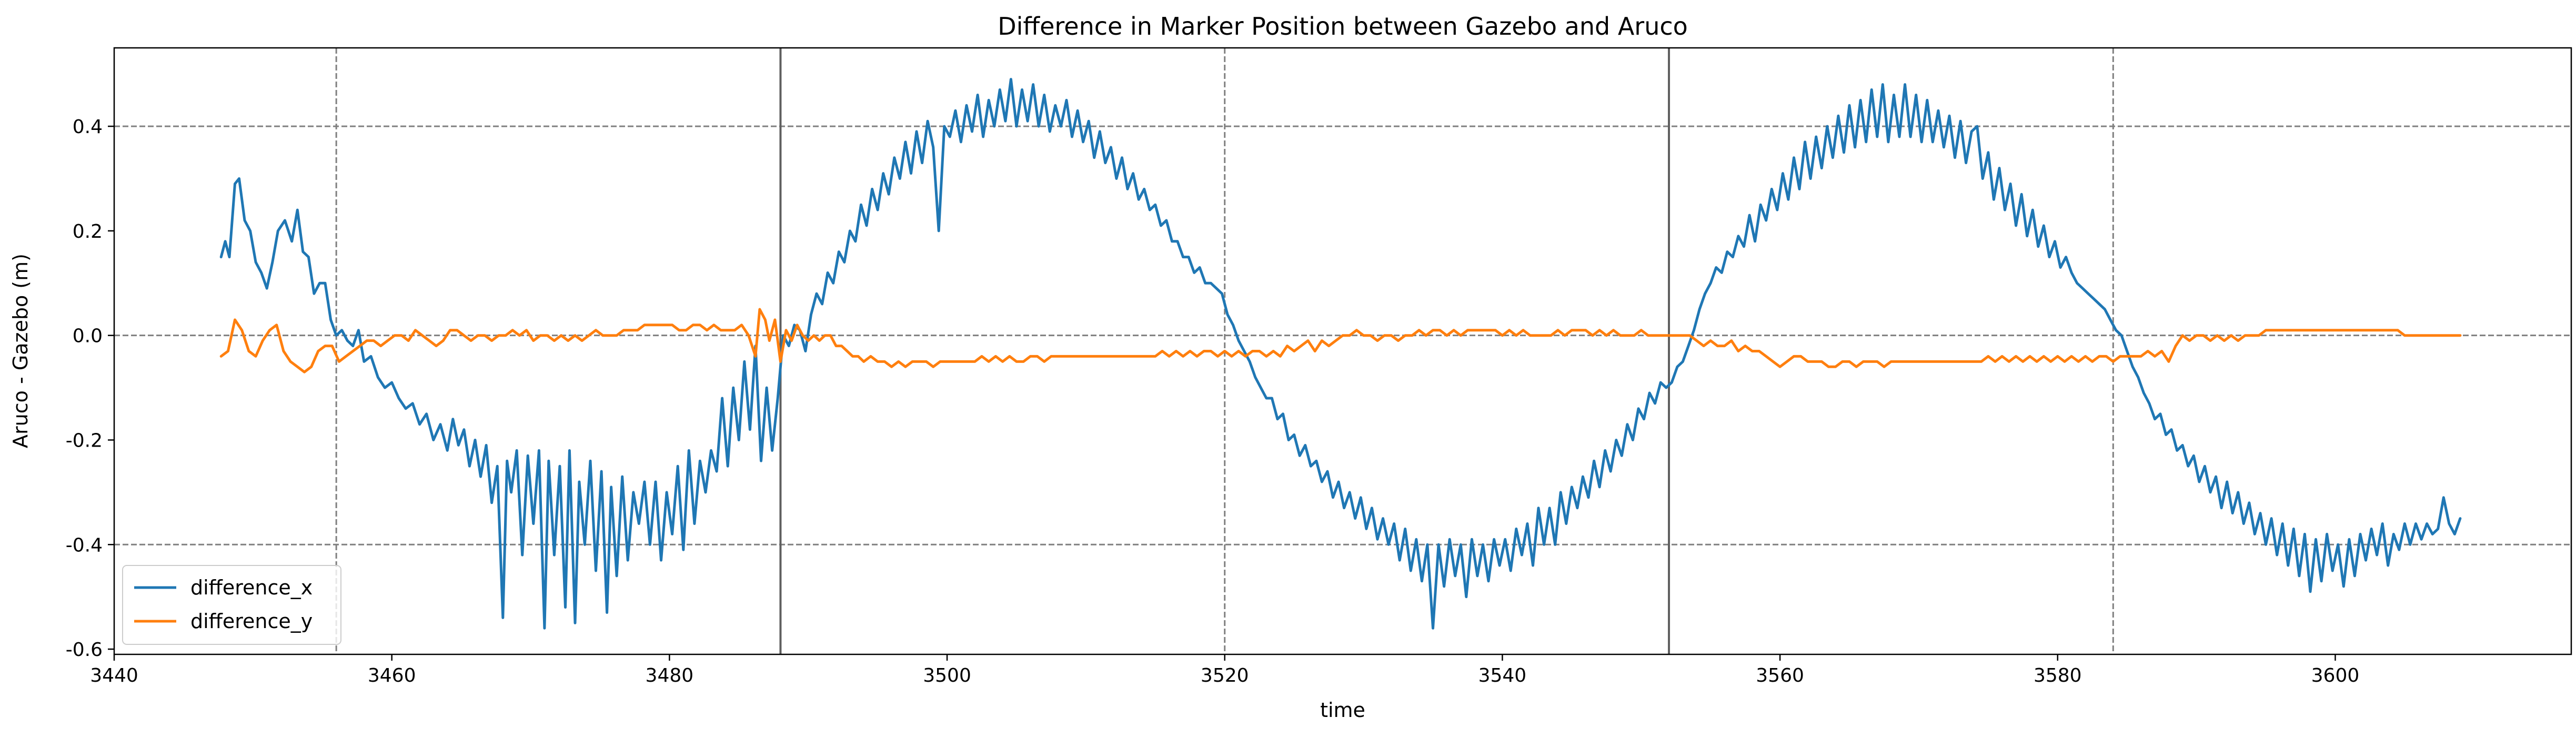  Describe the element at coordinates (21, 351) in the screenshot. I see `y-axis-label: Aruco - Gazebo (m)` at that location.